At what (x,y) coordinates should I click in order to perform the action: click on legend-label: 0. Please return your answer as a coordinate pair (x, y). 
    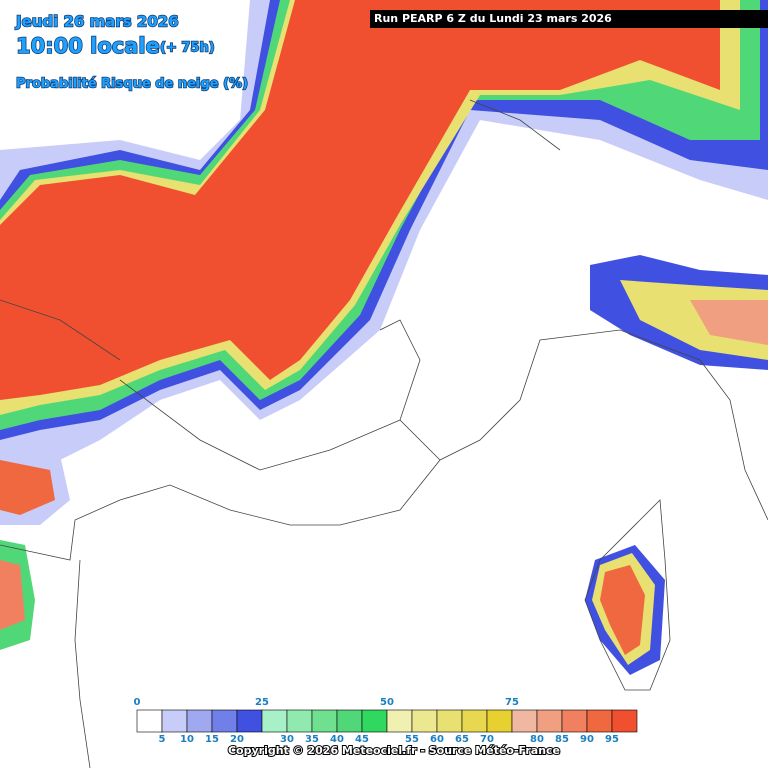
    Looking at the image, I should click on (137, 702).